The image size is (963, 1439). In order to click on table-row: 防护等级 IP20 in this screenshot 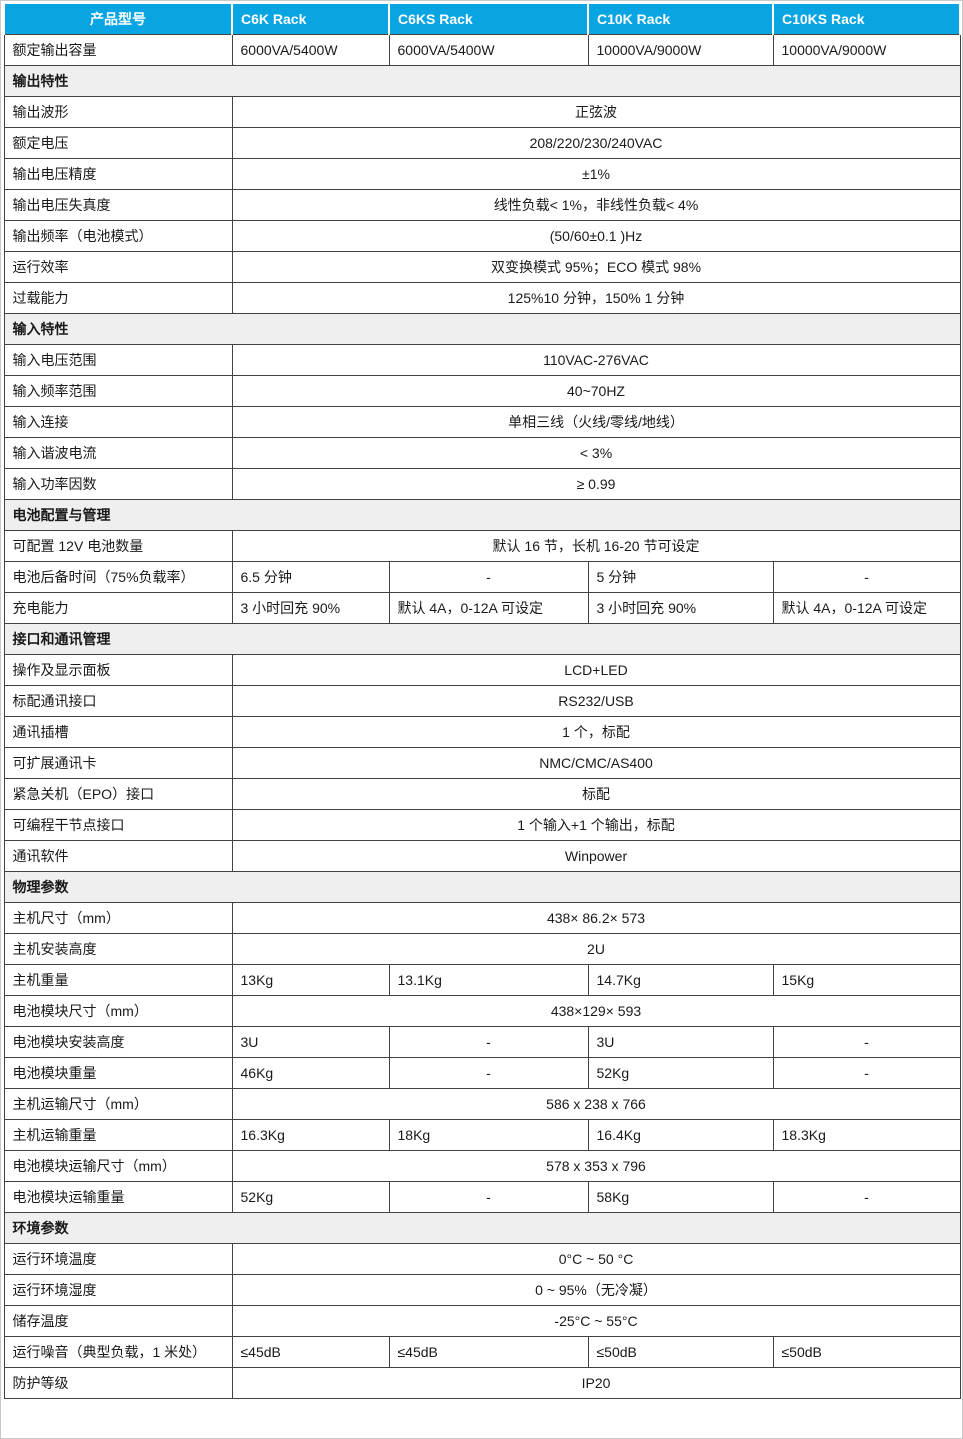, I will do `click(482, 1383)`.